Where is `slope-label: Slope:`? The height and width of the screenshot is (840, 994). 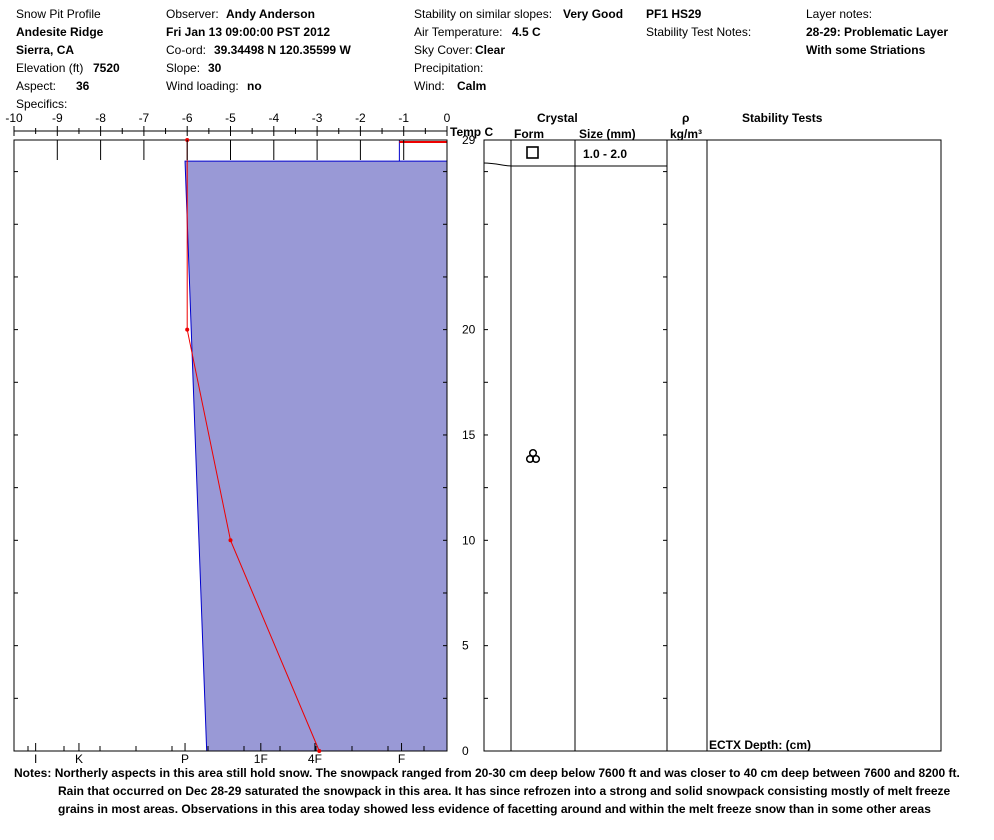
slope-label: Slope: is located at coordinates (183, 68).